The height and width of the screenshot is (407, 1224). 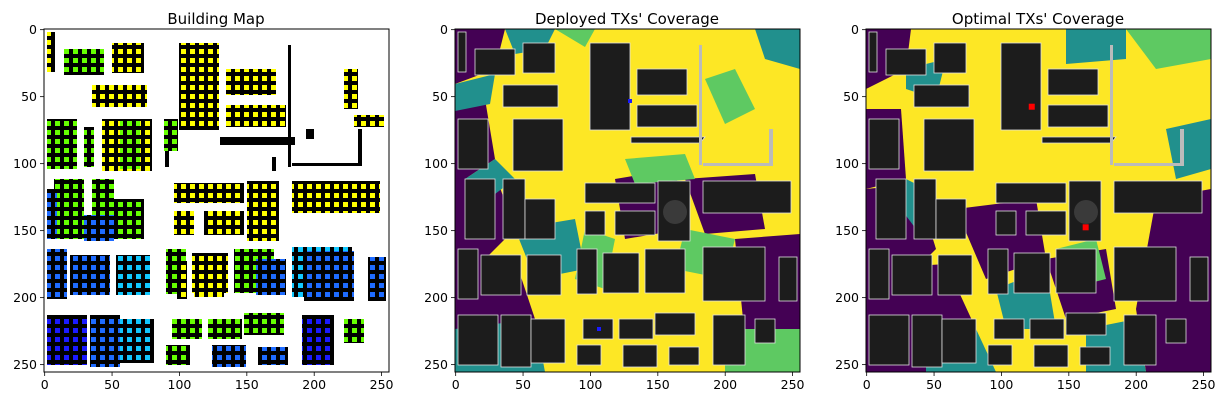 What do you see at coordinates (215, 19) in the screenshot?
I see `panel-title: Building Map` at bounding box center [215, 19].